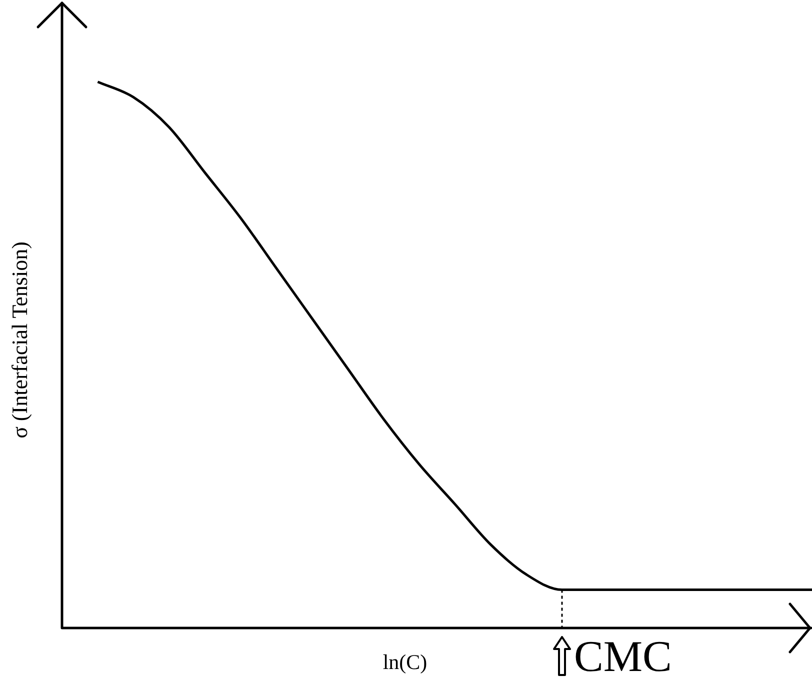 This screenshot has width=812, height=687. Describe the element at coordinates (623, 657) in the screenshot. I see `text: CMC` at that location.